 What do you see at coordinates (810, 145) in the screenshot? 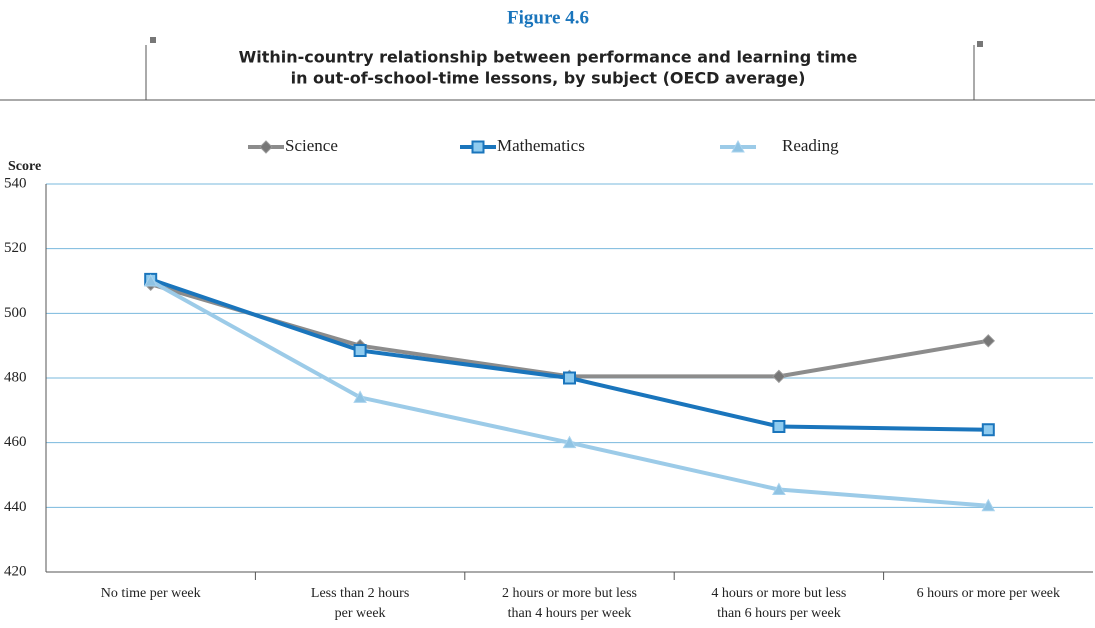
I see `legend-label: Reading` at bounding box center [810, 145].